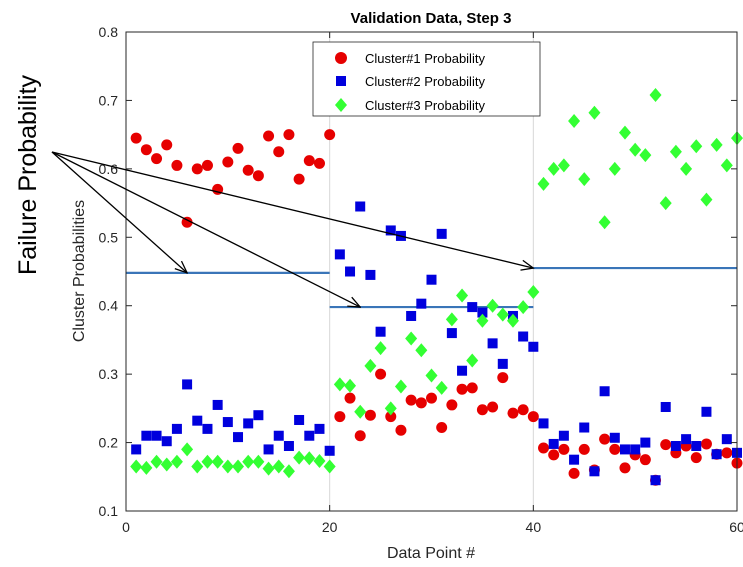 The height and width of the screenshot is (567, 743). What do you see at coordinates (534, 527) in the screenshot?
I see `x-tick-label: 40` at bounding box center [534, 527].